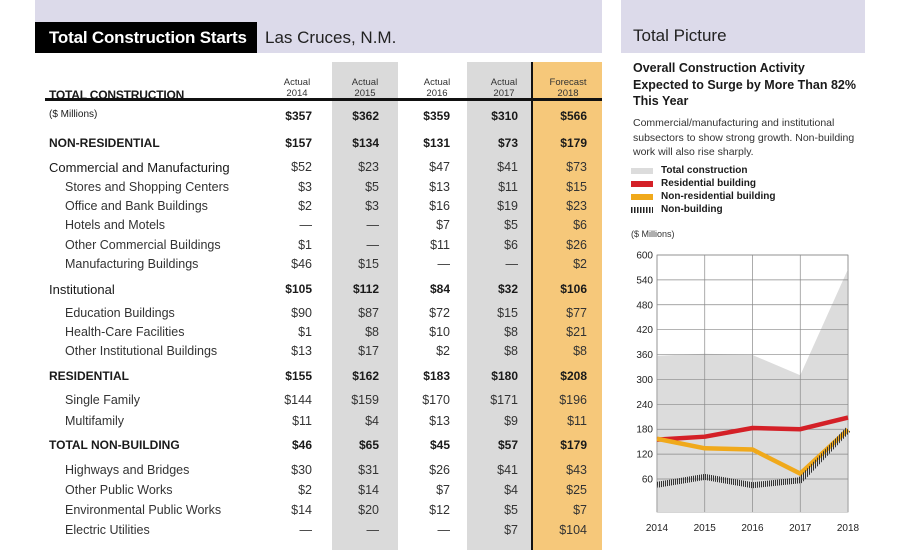 The image size is (900, 550). What do you see at coordinates (436, 116) in the screenshot?
I see `cell-2016: $359` at bounding box center [436, 116].